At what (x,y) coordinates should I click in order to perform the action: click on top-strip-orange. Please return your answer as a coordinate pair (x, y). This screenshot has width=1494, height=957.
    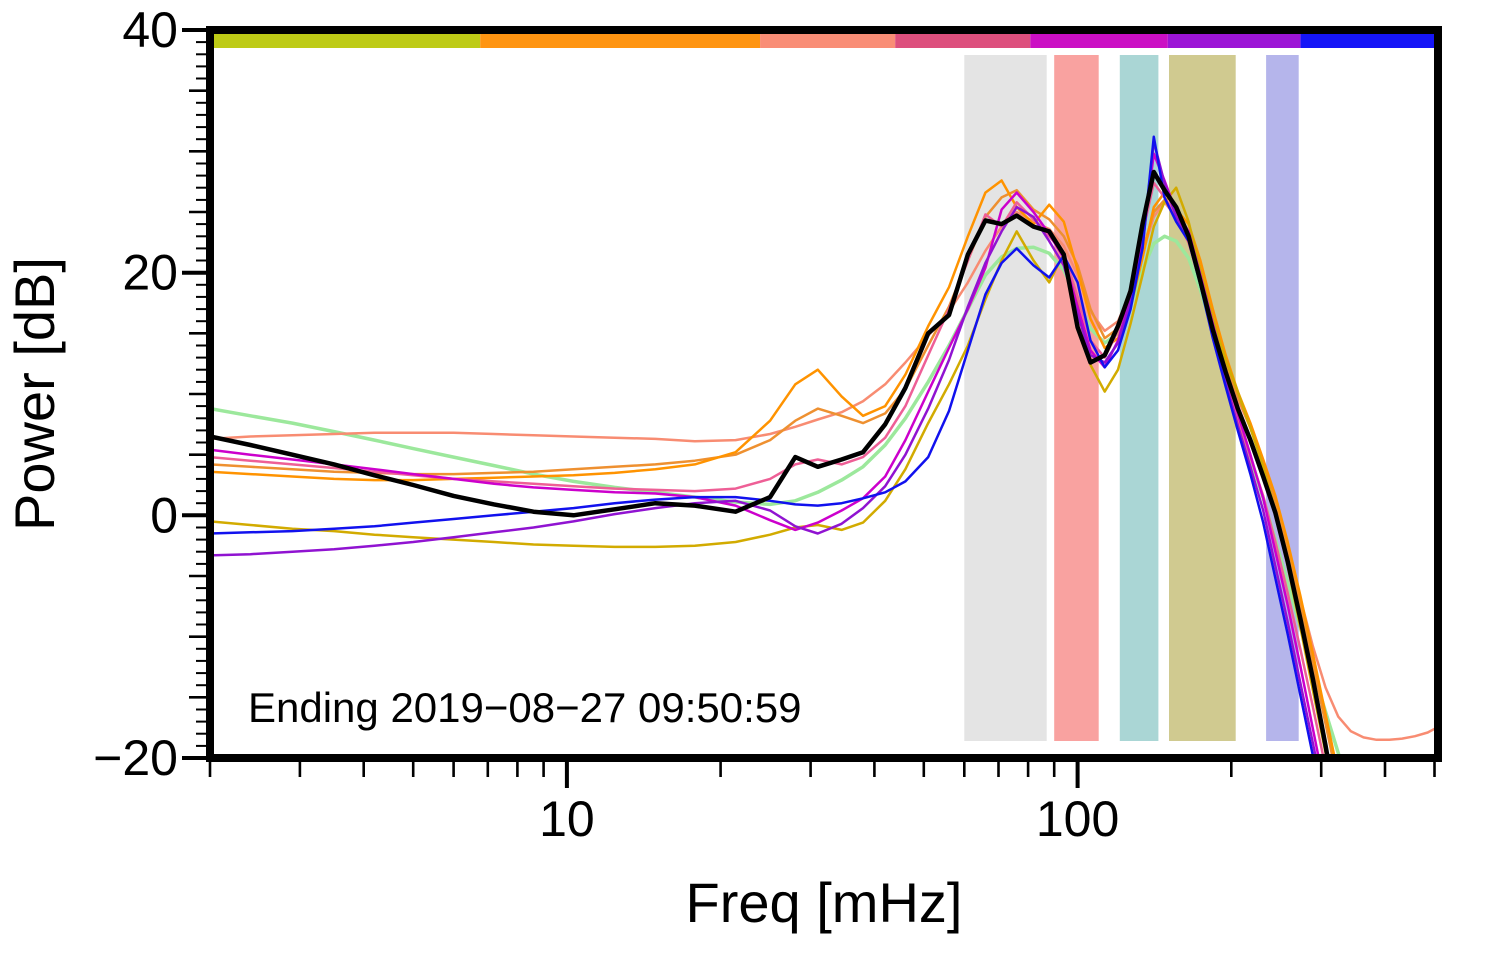
    Looking at the image, I should click on (620, 41).